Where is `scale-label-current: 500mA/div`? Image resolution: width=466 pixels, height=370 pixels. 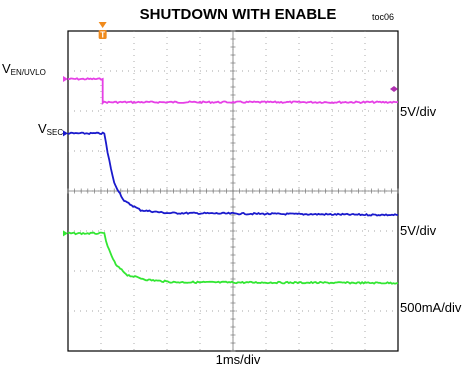 scale-label-current: 500mA/div is located at coordinates (431, 307).